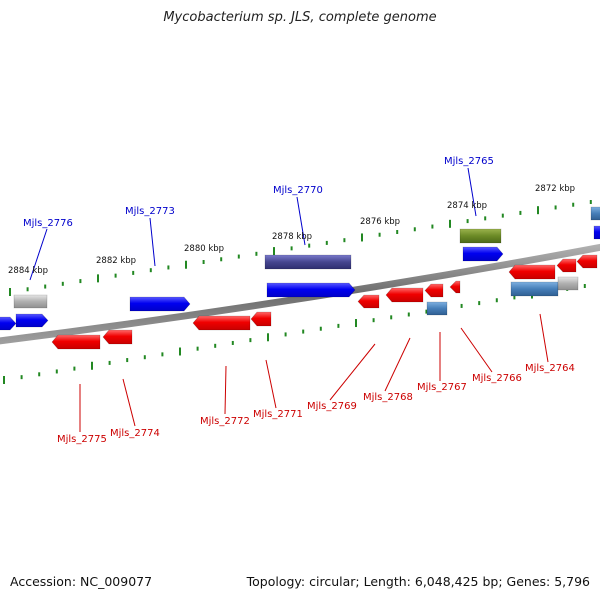  I want to click on gene-steel-edge, so click(595, 213).